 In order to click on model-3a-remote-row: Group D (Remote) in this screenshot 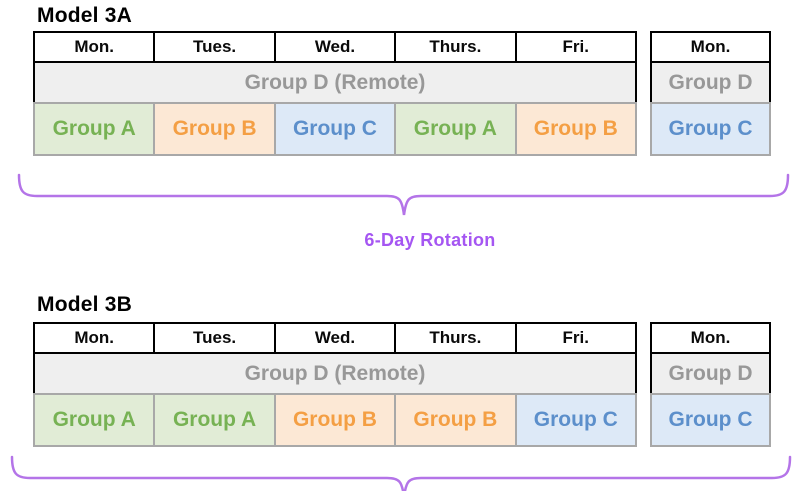, I will do `click(335, 82)`.